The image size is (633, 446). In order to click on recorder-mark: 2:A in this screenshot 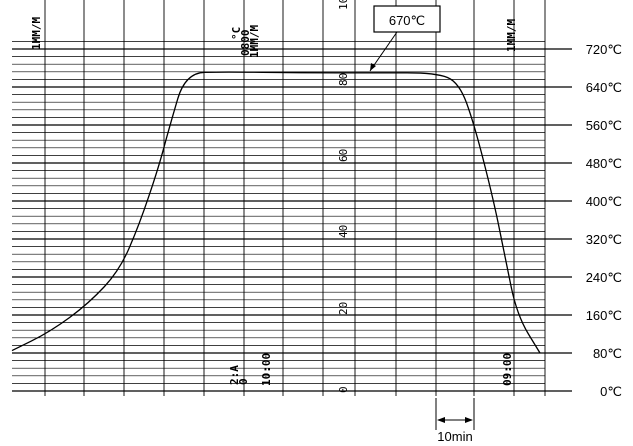, I will do `click(234, 375)`.